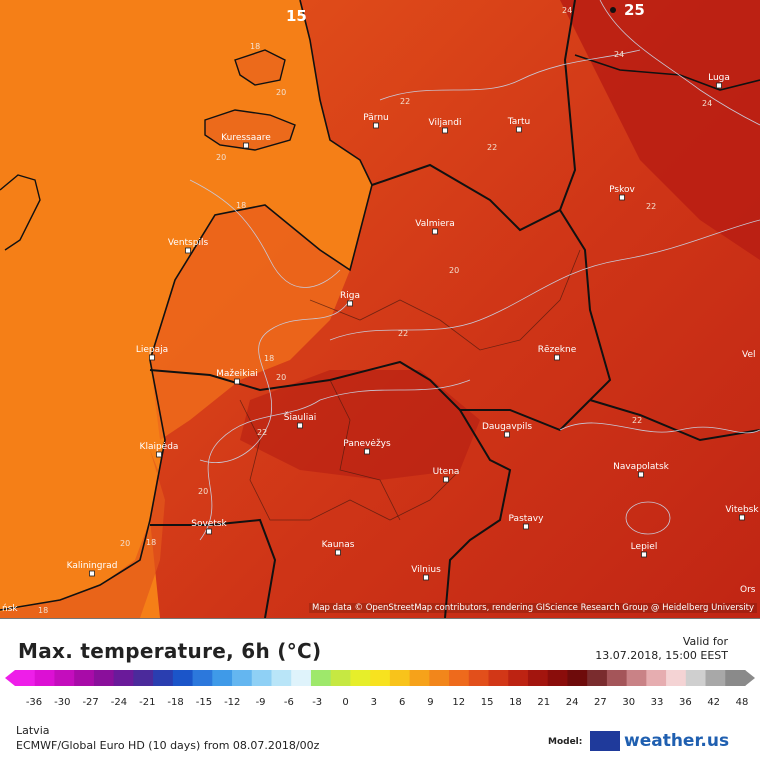 The image size is (760, 760). I want to click on city-label: Utena, so click(446, 472).